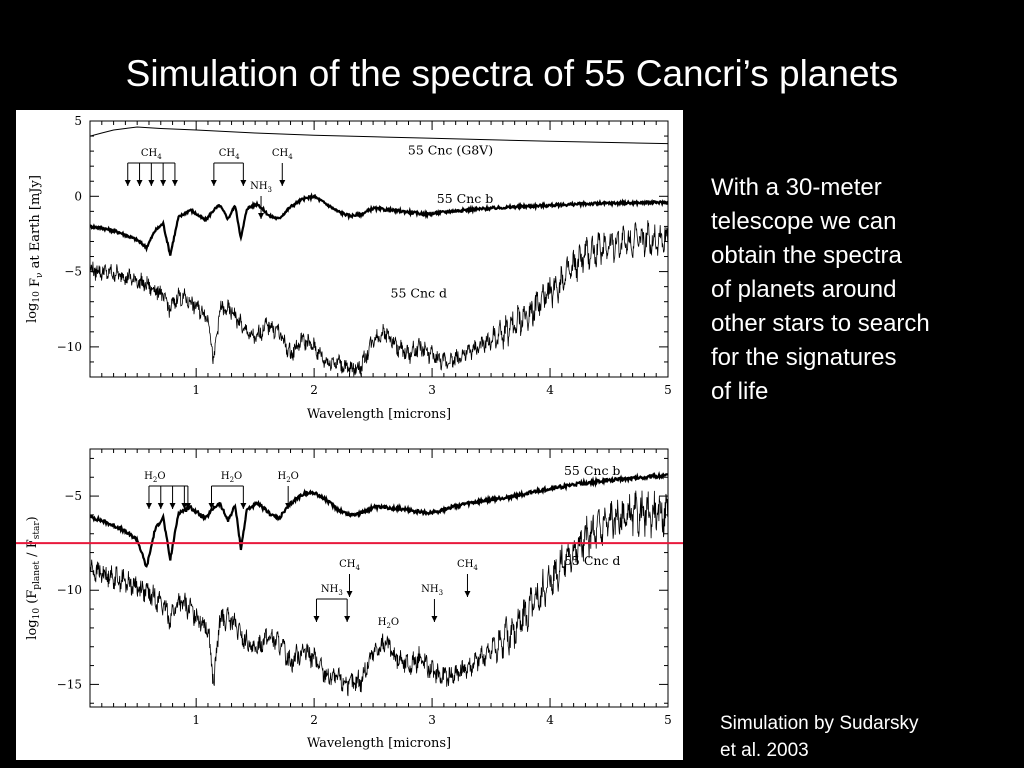 The width and height of the screenshot is (1024, 768). What do you see at coordinates (69, 590) in the screenshot?
I see `bottom-y-tick-label: −10` at bounding box center [69, 590].